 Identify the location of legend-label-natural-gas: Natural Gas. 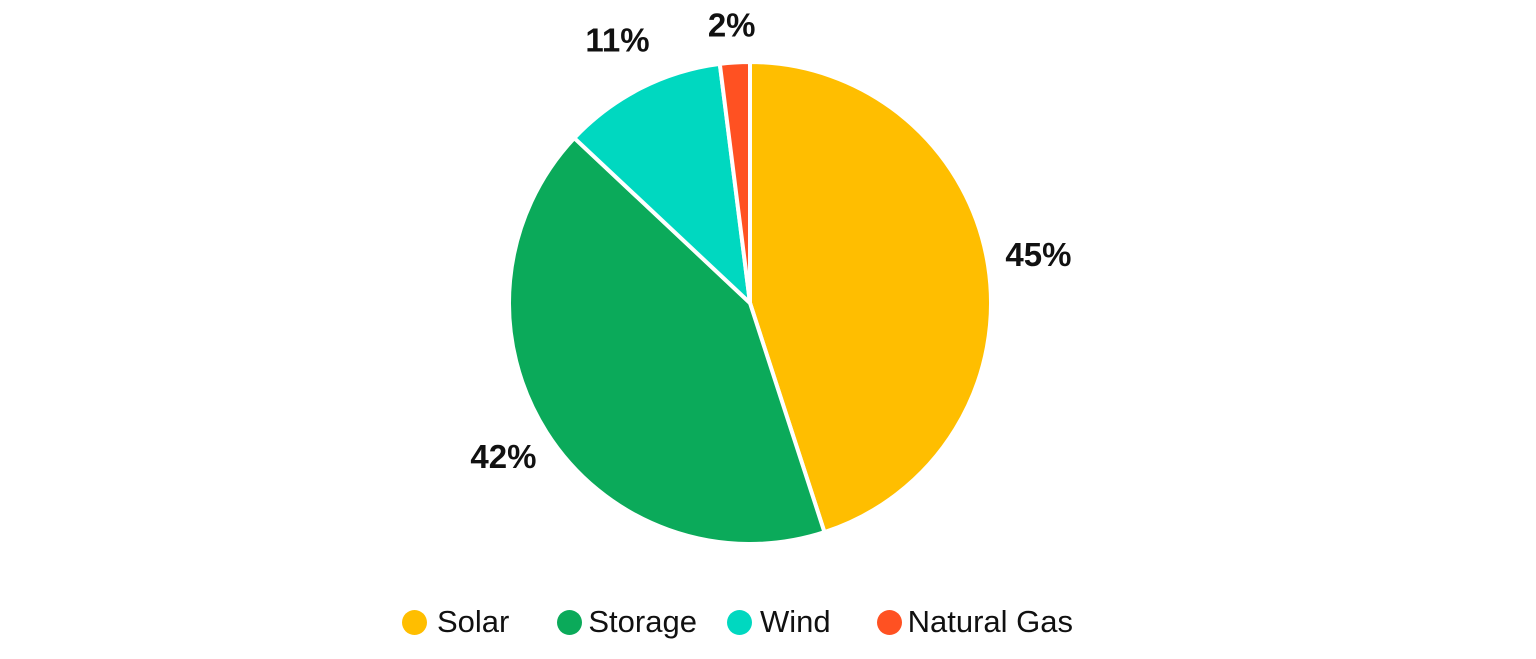
(990, 621).